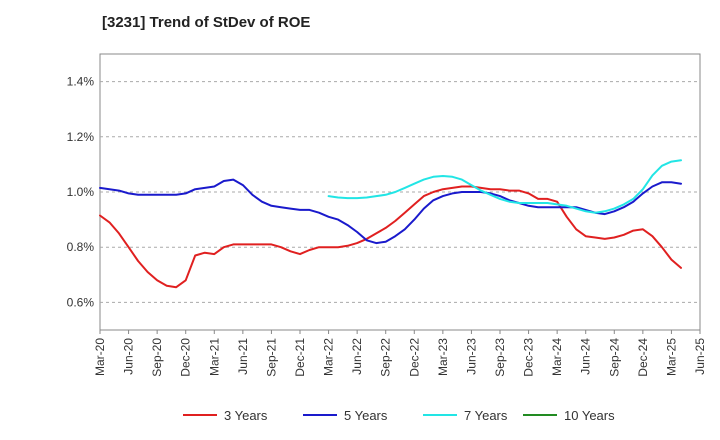 The width and height of the screenshot is (720, 440). I want to click on x-tick-label: Jun-25, so click(700, 356).